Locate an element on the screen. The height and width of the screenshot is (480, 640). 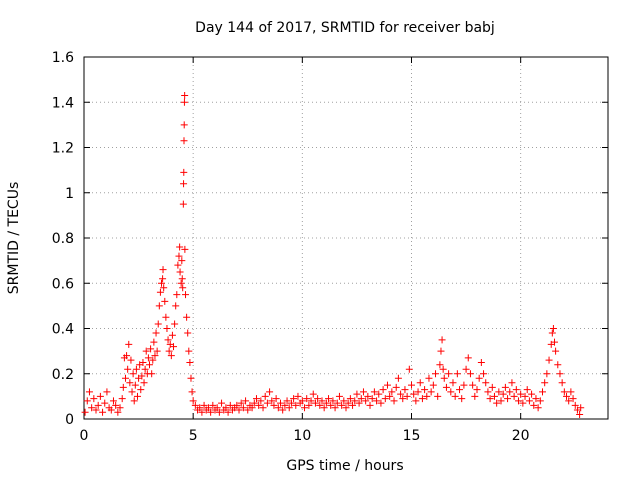
y-tick-label: 0.4 is located at coordinates (63, 330).